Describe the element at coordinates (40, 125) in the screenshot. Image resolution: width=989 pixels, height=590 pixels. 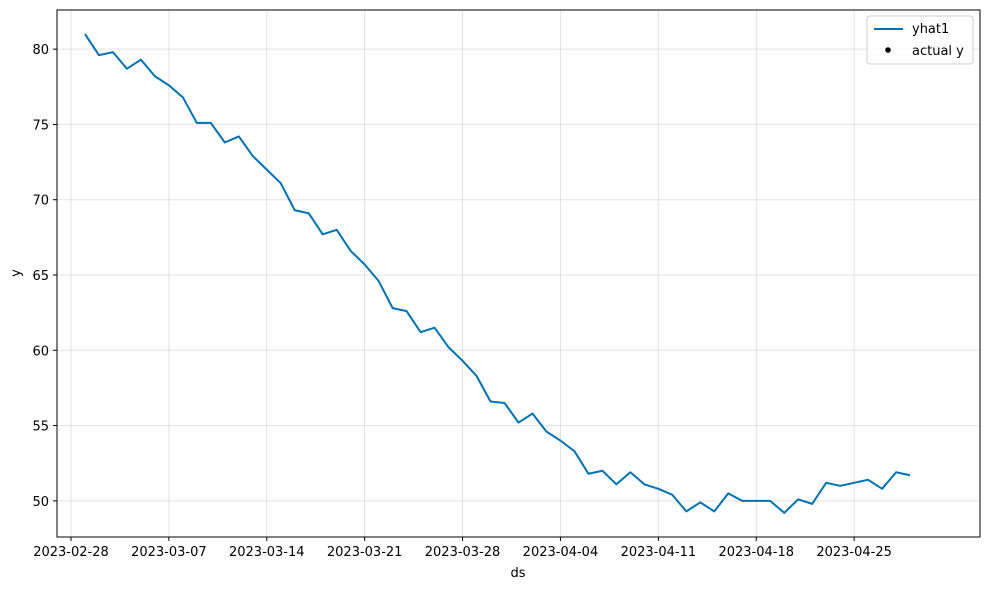
I see `y-tick-label: 75` at that location.